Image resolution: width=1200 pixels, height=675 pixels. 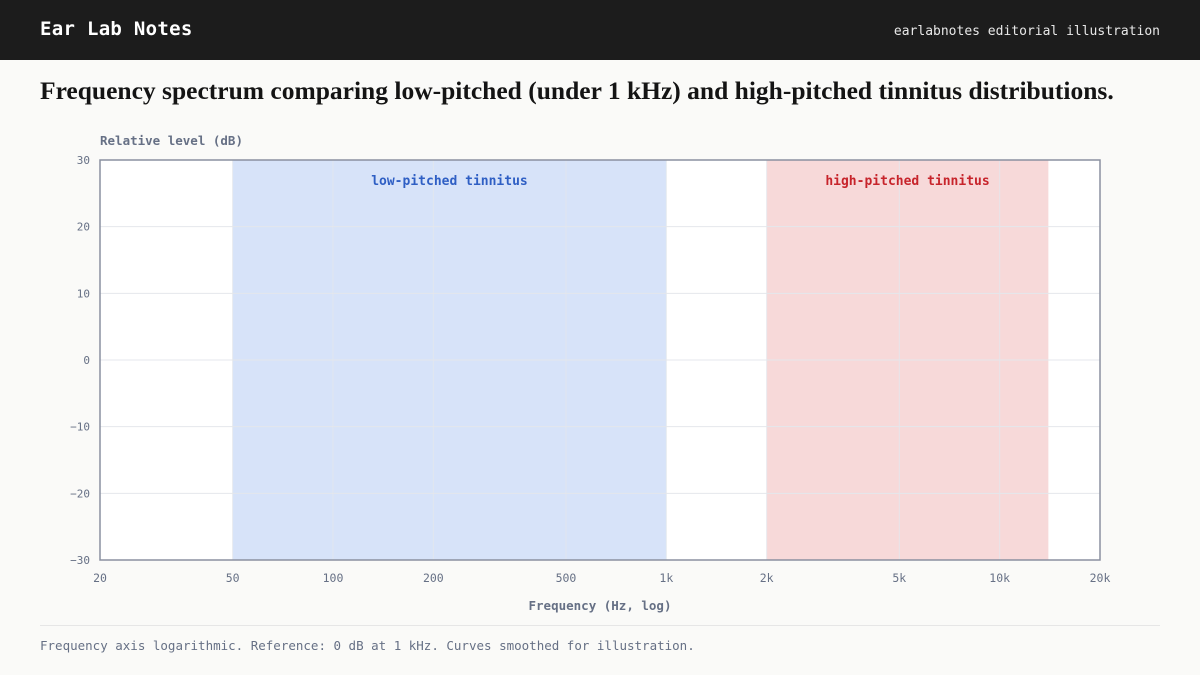 What do you see at coordinates (100, 578) in the screenshot?
I see `x-tick-label: 20` at bounding box center [100, 578].